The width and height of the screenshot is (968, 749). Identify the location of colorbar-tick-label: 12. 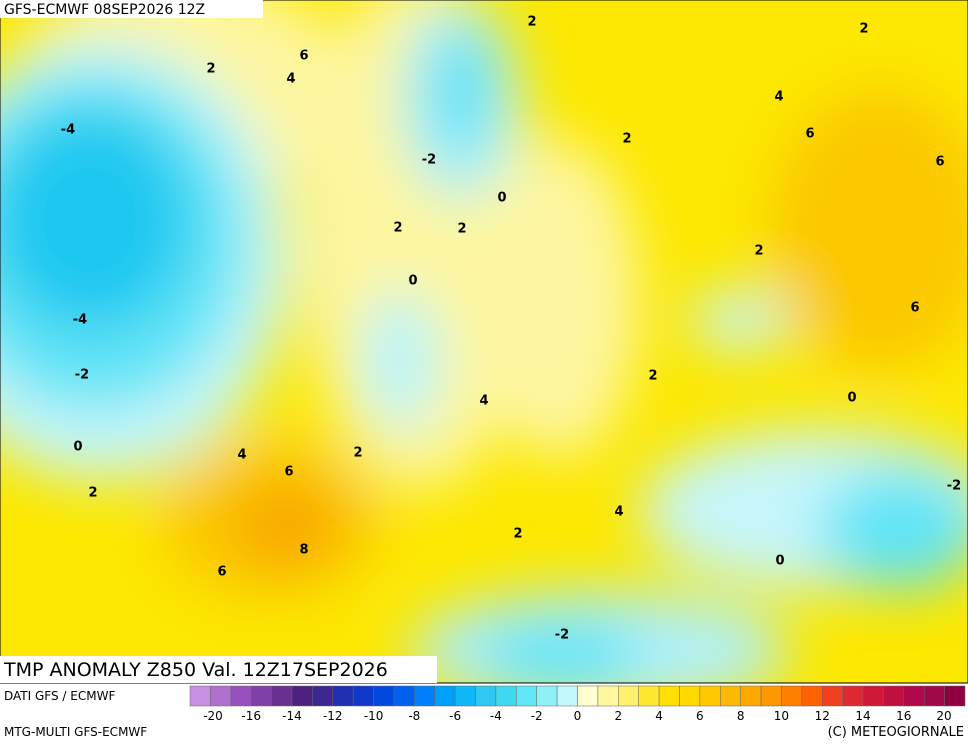
(822, 716).